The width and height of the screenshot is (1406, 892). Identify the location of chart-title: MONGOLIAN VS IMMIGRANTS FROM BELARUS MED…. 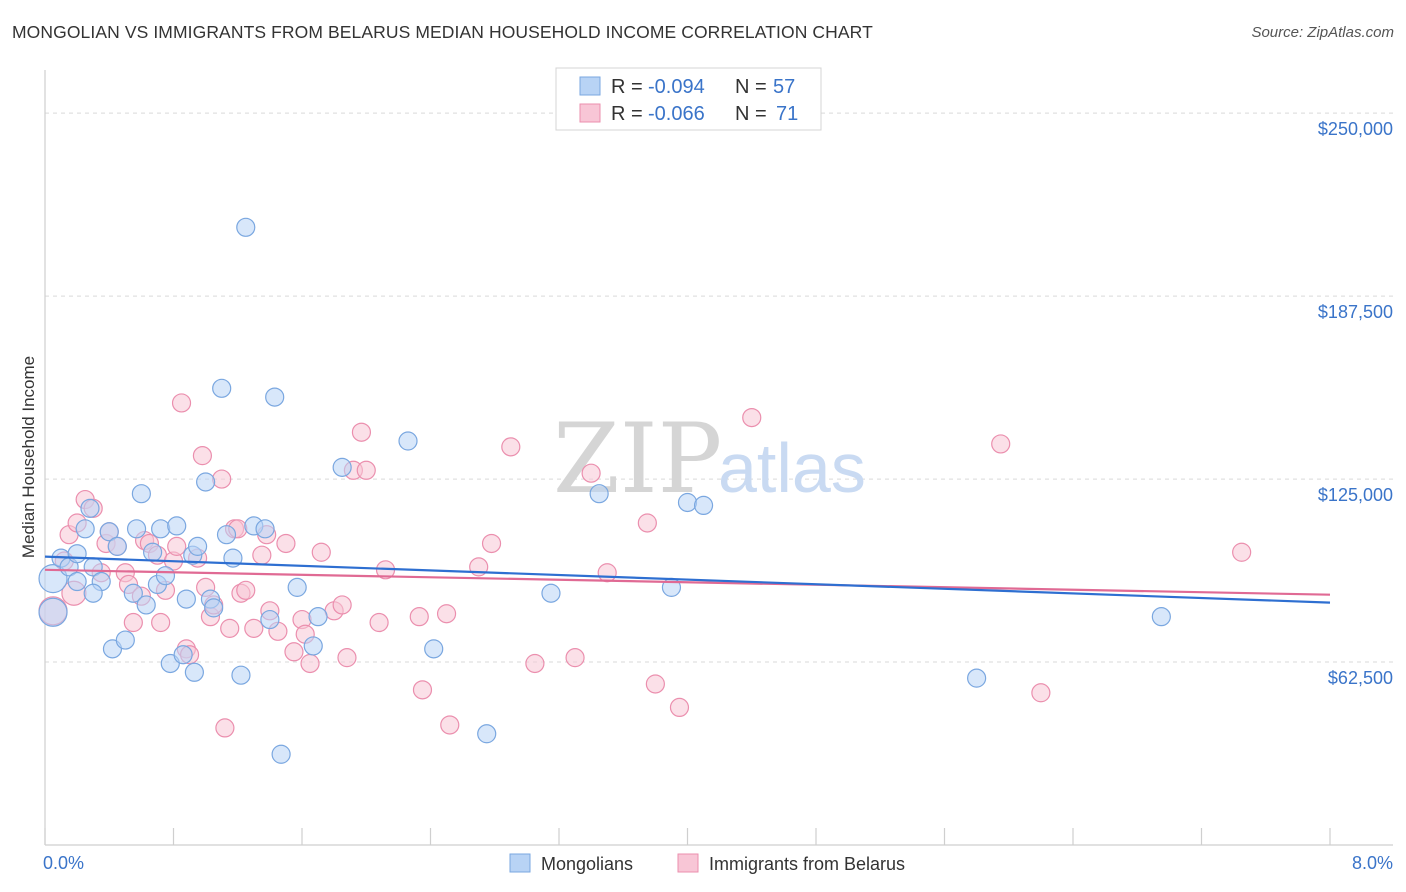
(442, 32).